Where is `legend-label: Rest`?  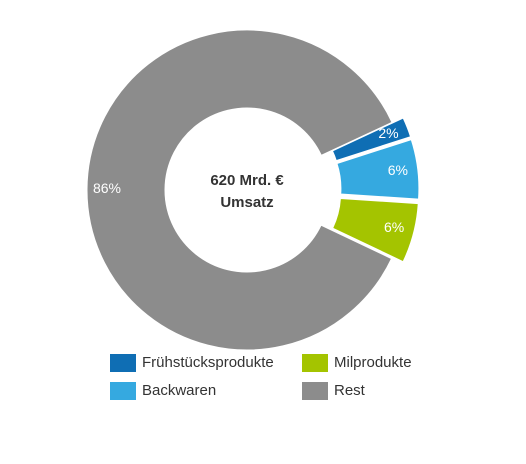
legend-label: Rest is located at coordinates (350, 390).